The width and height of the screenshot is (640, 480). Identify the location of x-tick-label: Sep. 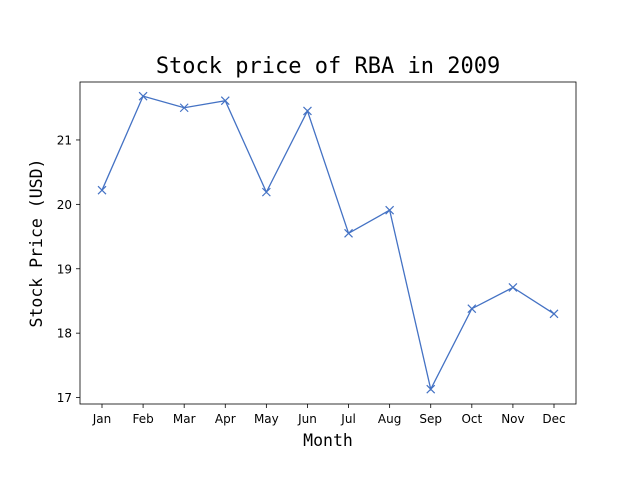
(430, 419).